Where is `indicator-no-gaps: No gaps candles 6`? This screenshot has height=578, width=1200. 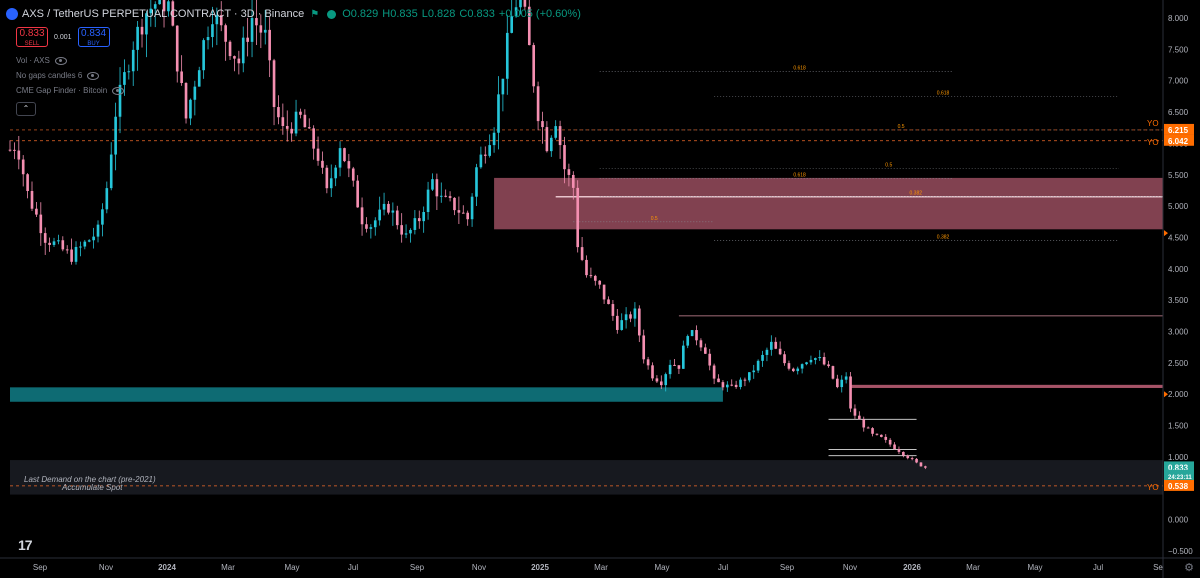 indicator-no-gaps: No gaps candles 6 is located at coordinates (58, 75).